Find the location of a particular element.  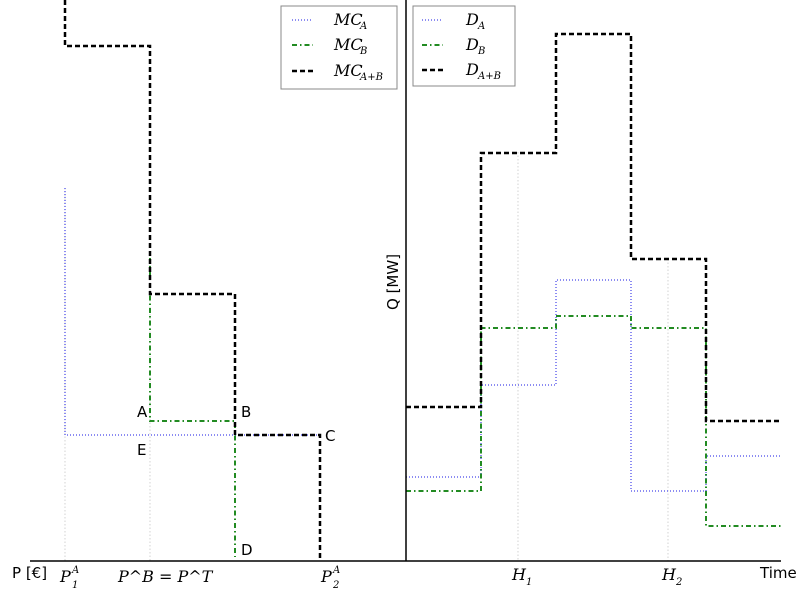

legend-label-d-a: D A is located at coordinates (475, 21).